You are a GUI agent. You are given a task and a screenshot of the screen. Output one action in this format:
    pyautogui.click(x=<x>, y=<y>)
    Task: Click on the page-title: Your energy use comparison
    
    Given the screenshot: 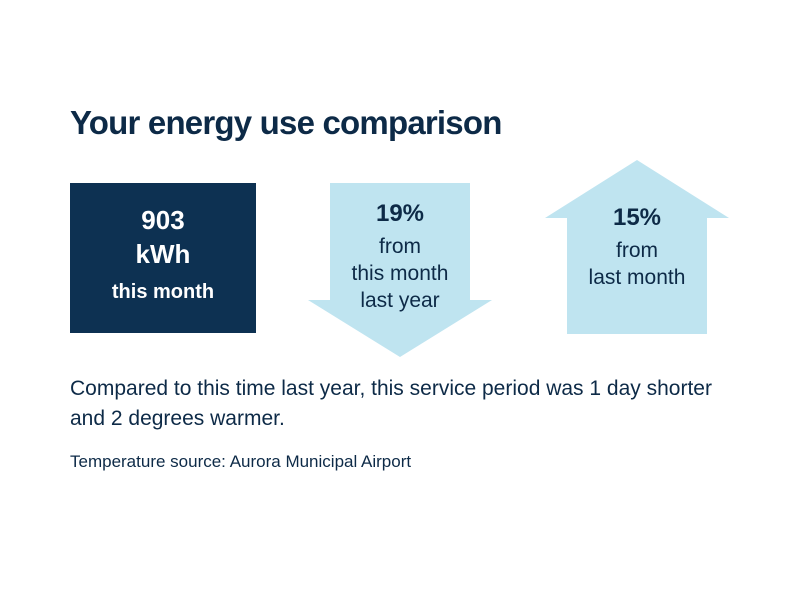 What is the action you would take?
    pyautogui.click(x=286, y=122)
    